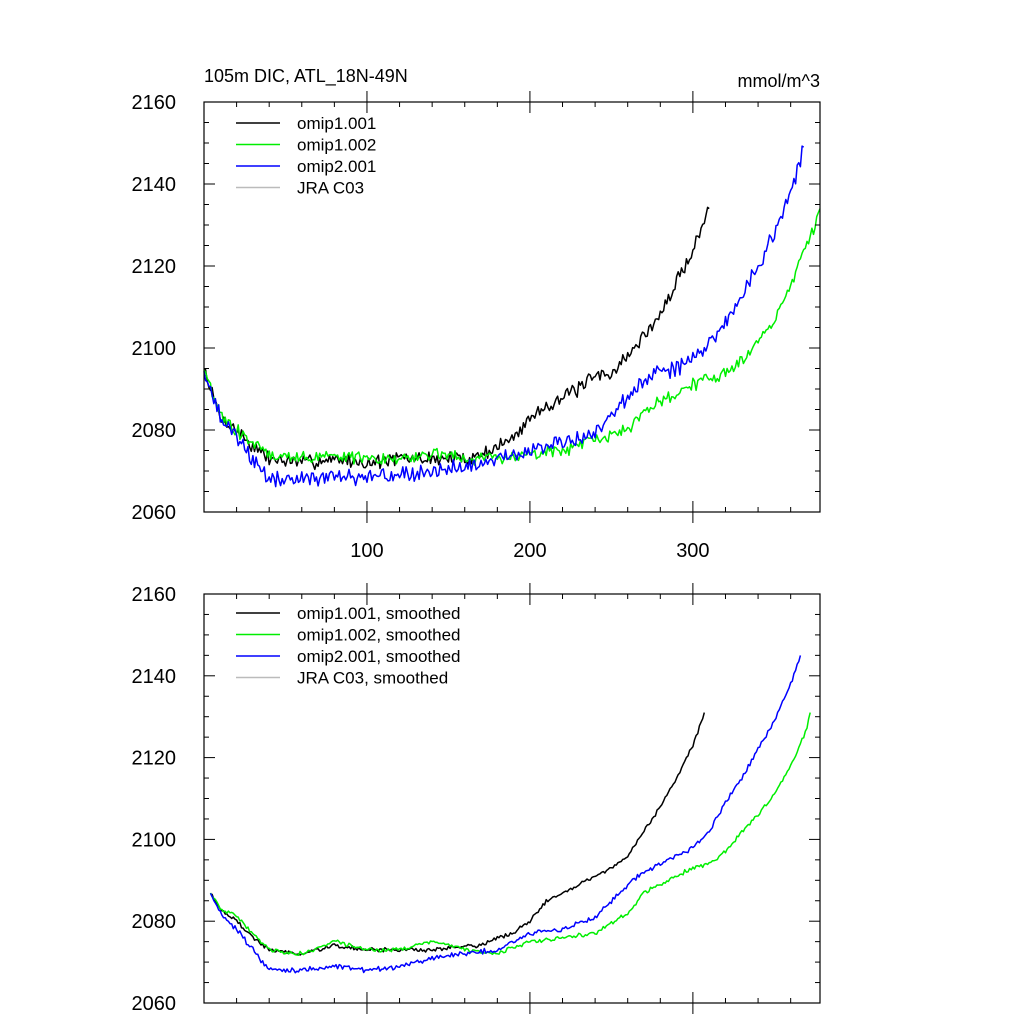  What do you see at coordinates (379, 635) in the screenshot?
I see `legend-label: omip1.002, smoothed` at bounding box center [379, 635].